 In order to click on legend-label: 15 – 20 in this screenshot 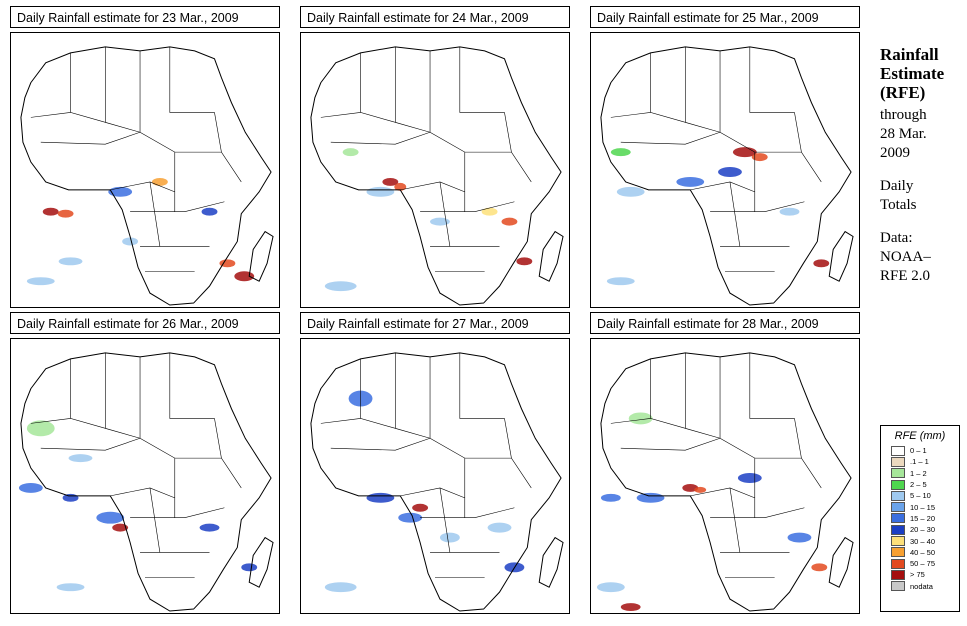, I will do `click(923, 518)`.